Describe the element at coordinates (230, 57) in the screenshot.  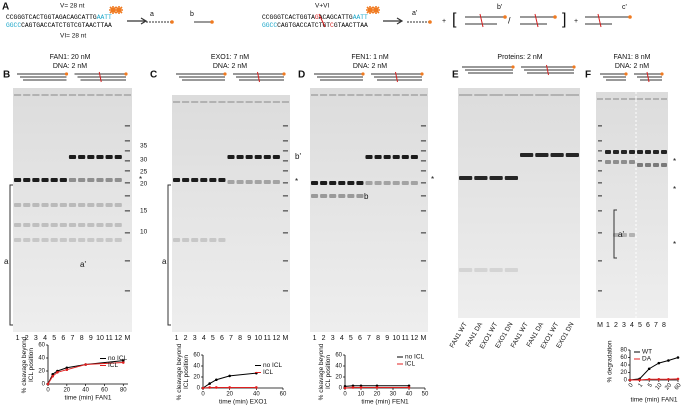
I see `panel-header: EXO1: 7 nM` at that location.